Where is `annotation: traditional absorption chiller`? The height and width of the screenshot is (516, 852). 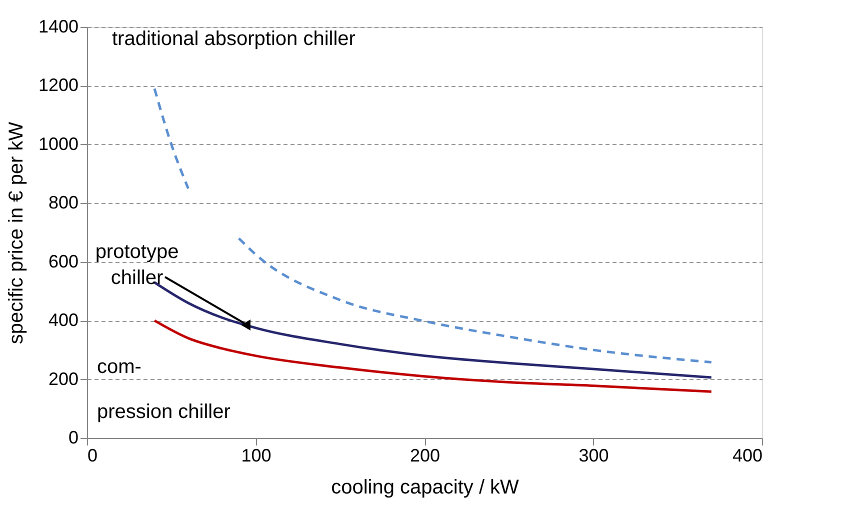 annotation: traditional absorption chiller is located at coordinates (234, 39).